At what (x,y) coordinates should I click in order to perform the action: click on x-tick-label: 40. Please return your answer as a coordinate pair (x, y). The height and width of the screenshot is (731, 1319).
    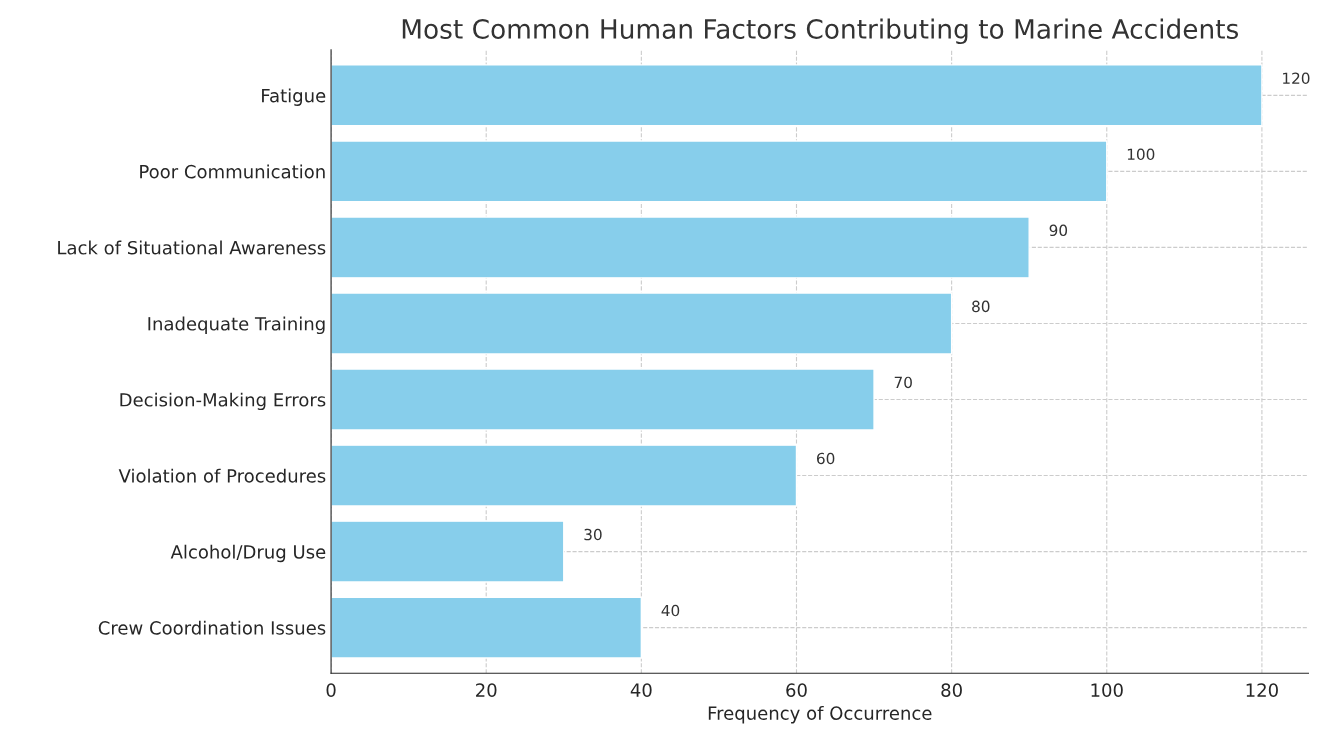
    Looking at the image, I should click on (641, 690).